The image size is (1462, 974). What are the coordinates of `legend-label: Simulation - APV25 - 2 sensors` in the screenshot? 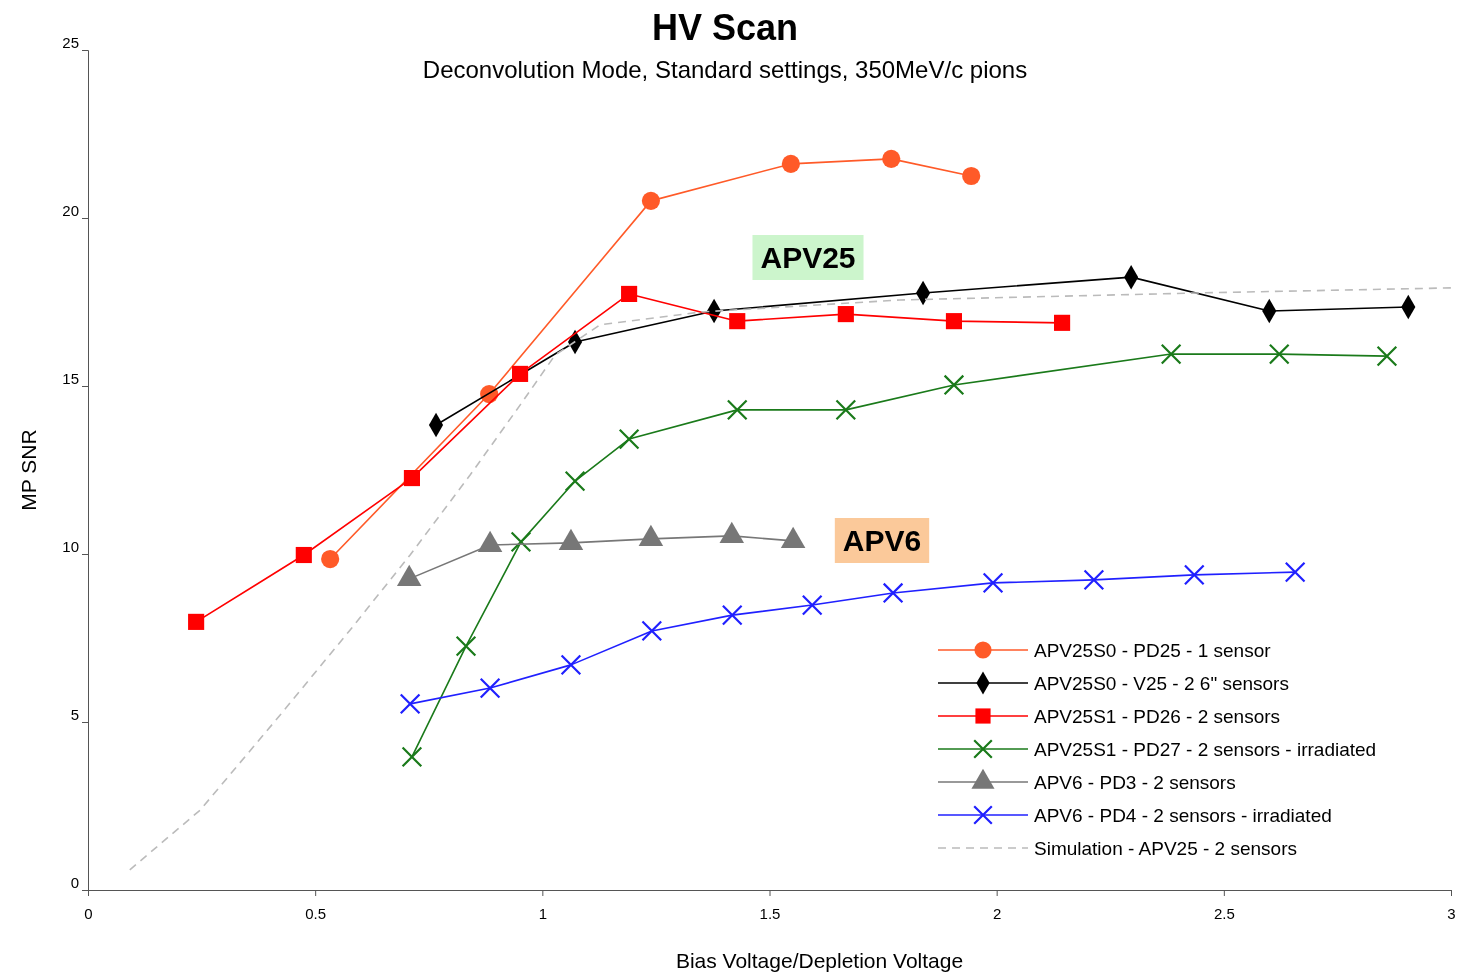 It's located at (1165, 848).